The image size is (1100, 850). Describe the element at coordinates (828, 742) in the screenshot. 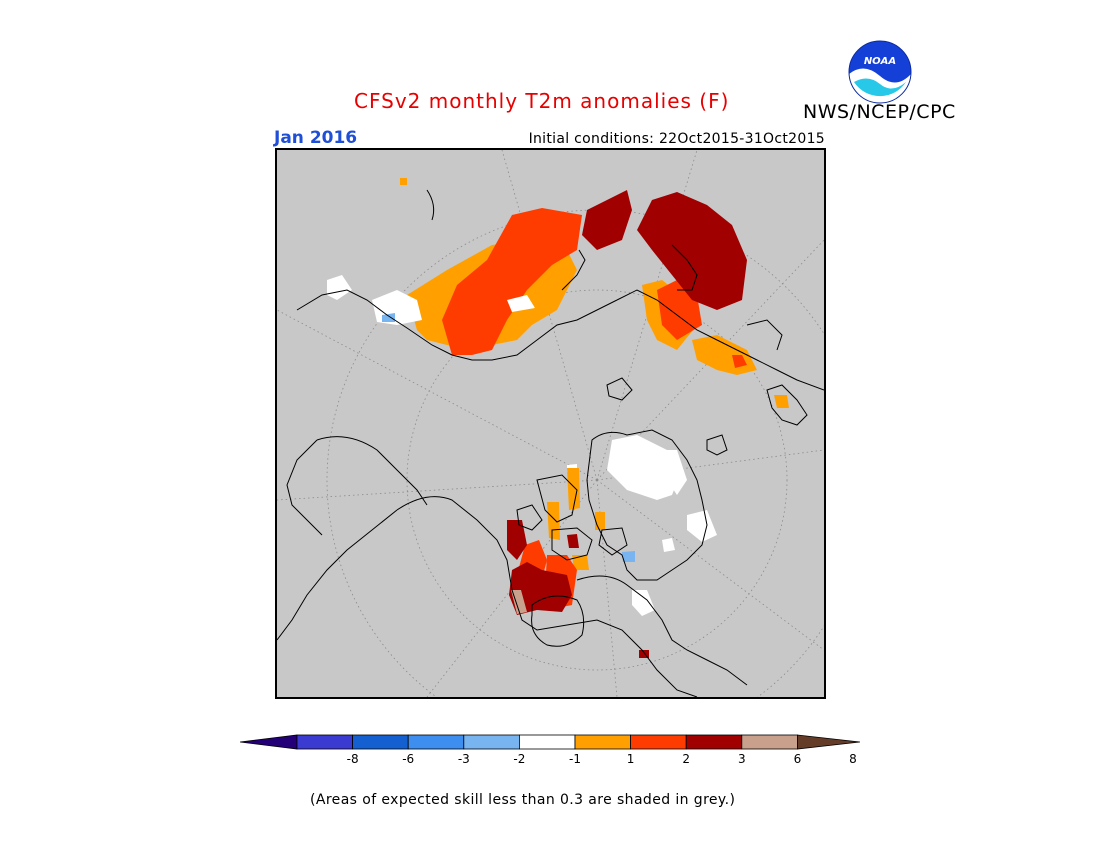

I see `colorbar-max-arrow` at that location.